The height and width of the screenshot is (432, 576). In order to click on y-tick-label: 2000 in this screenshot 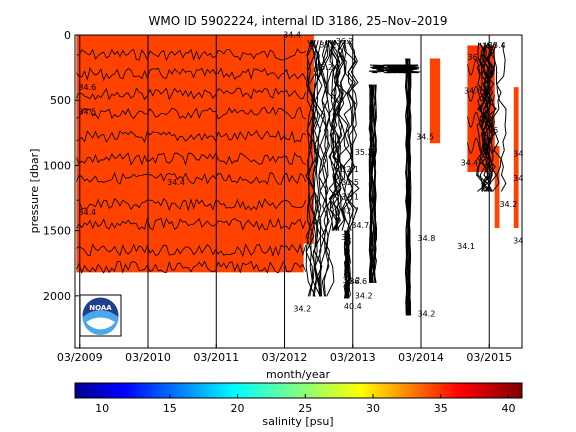, I will do `click(57, 296)`.